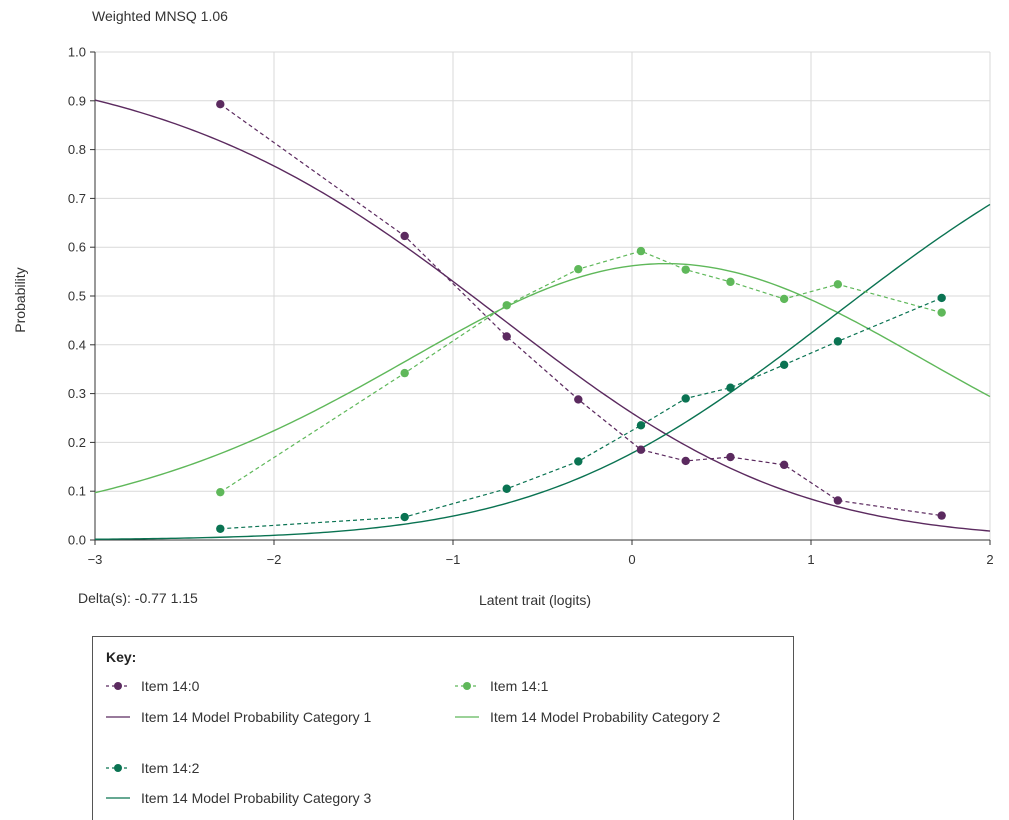 This screenshot has height=820, width=1009. What do you see at coordinates (77, 491) in the screenshot?
I see `y-tick-label: 0.1` at bounding box center [77, 491].